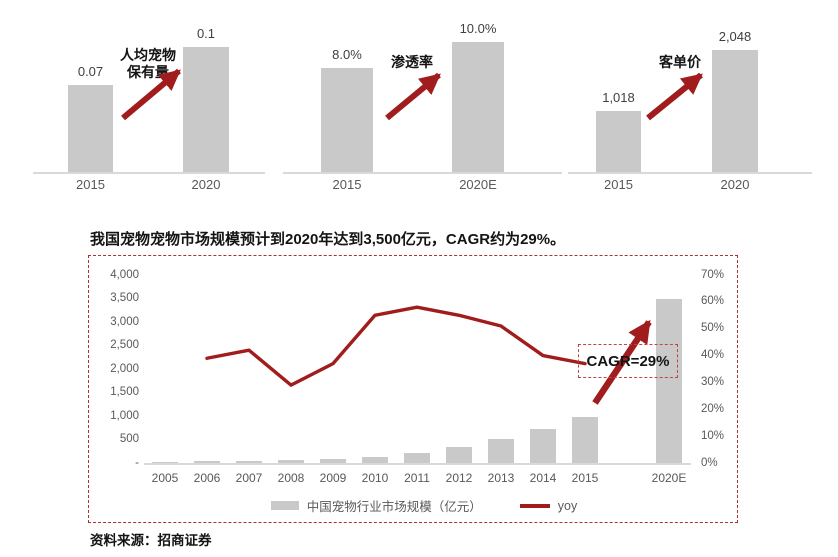 The image size is (838, 557). I want to click on right-axis-tick: 50%, so click(713, 328).